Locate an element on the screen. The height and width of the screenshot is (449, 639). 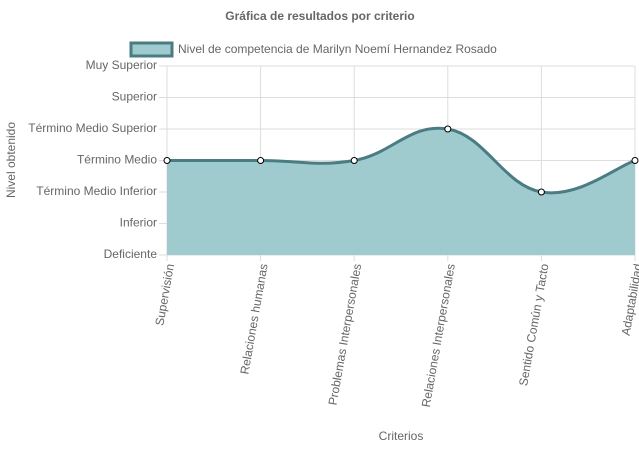
x-tick-label: Adaptabilidad is located at coordinates (629, 300).